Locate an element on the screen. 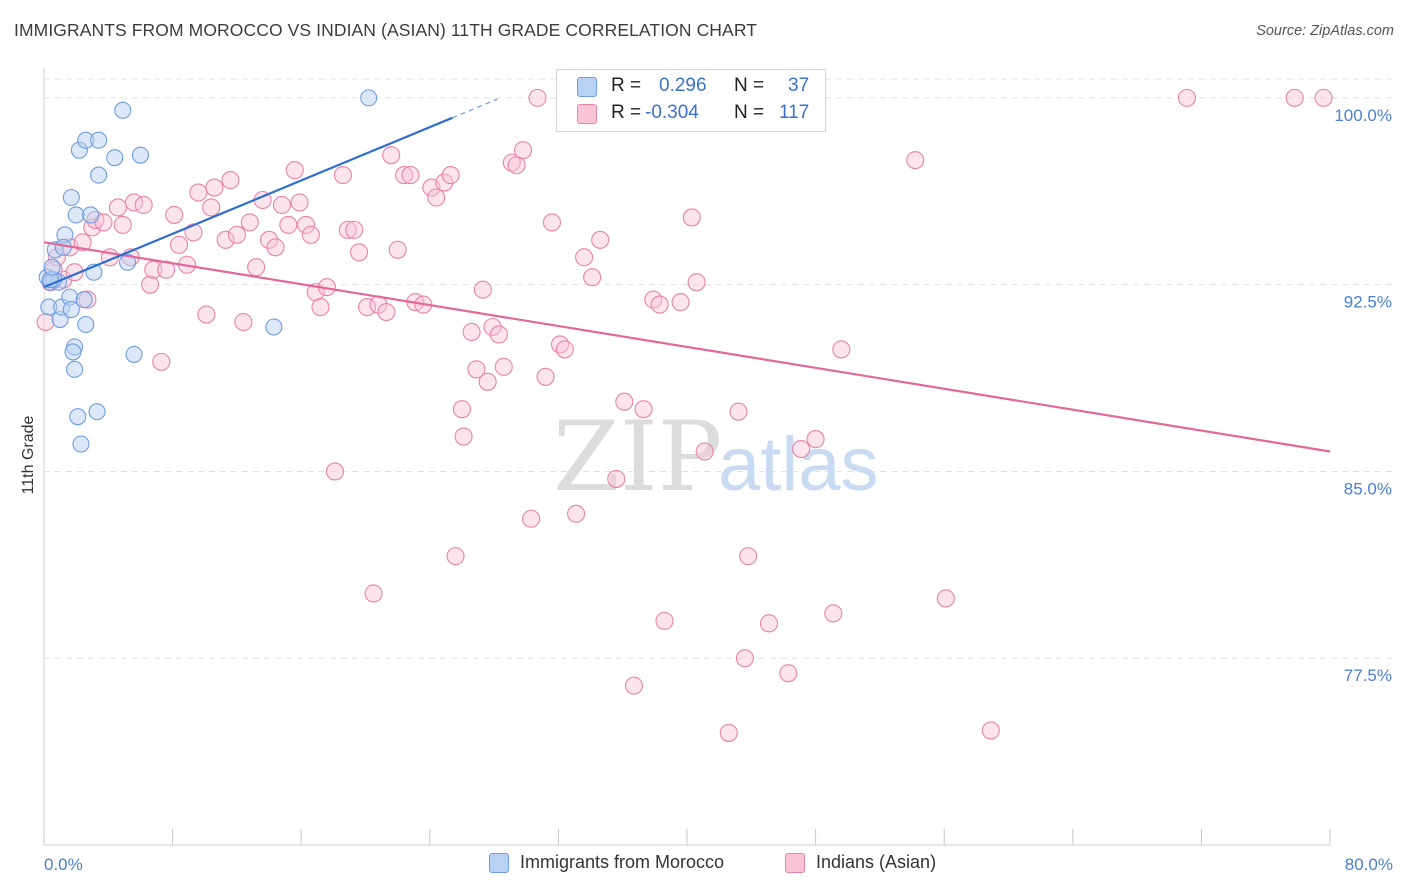  stats-r-value: 0.296 is located at coordinates (683, 85).